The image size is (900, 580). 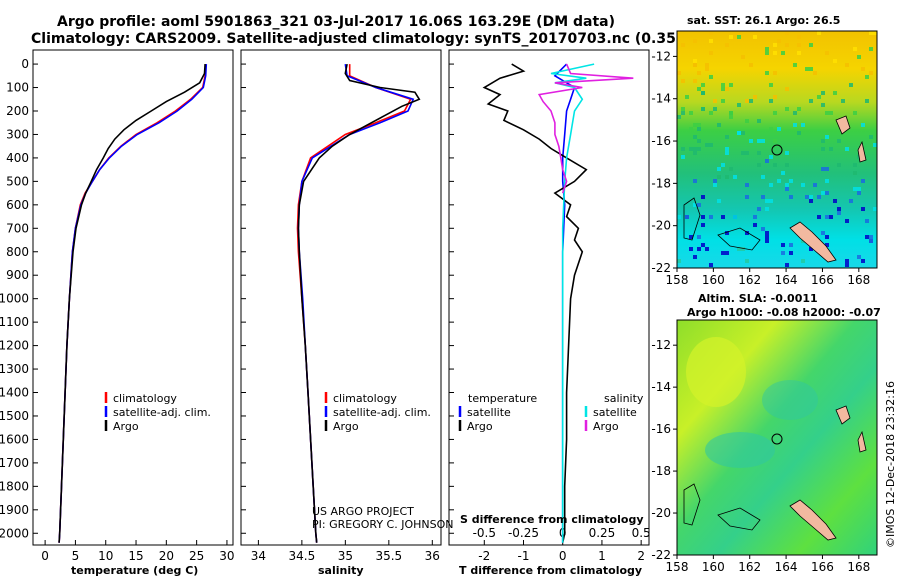 What do you see at coordinates (341, 570) in the screenshot?
I see `salinity-xlabel: salinity` at bounding box center [341, 570].